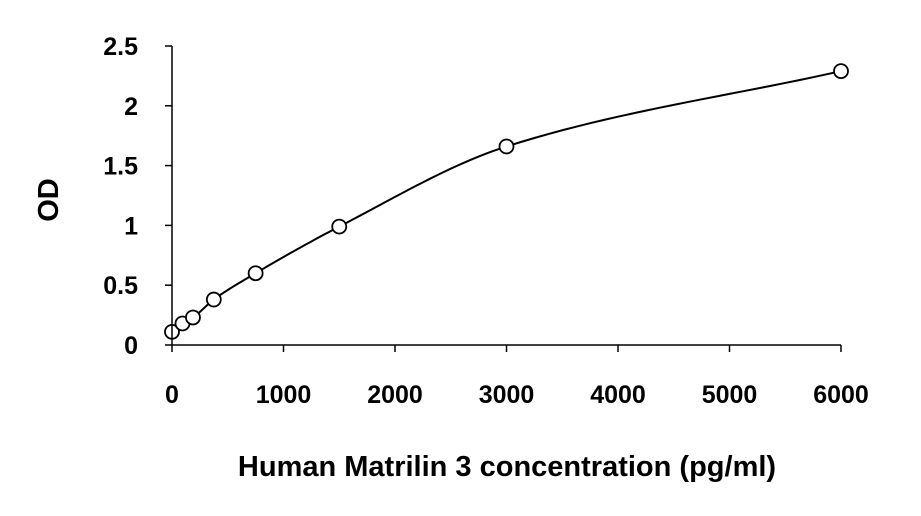 The height and width of the screenshot is (516, 921). I want to click on y-axis-ticks: 0 0.5 1 1.5 2 2.5, so click(137, 196).